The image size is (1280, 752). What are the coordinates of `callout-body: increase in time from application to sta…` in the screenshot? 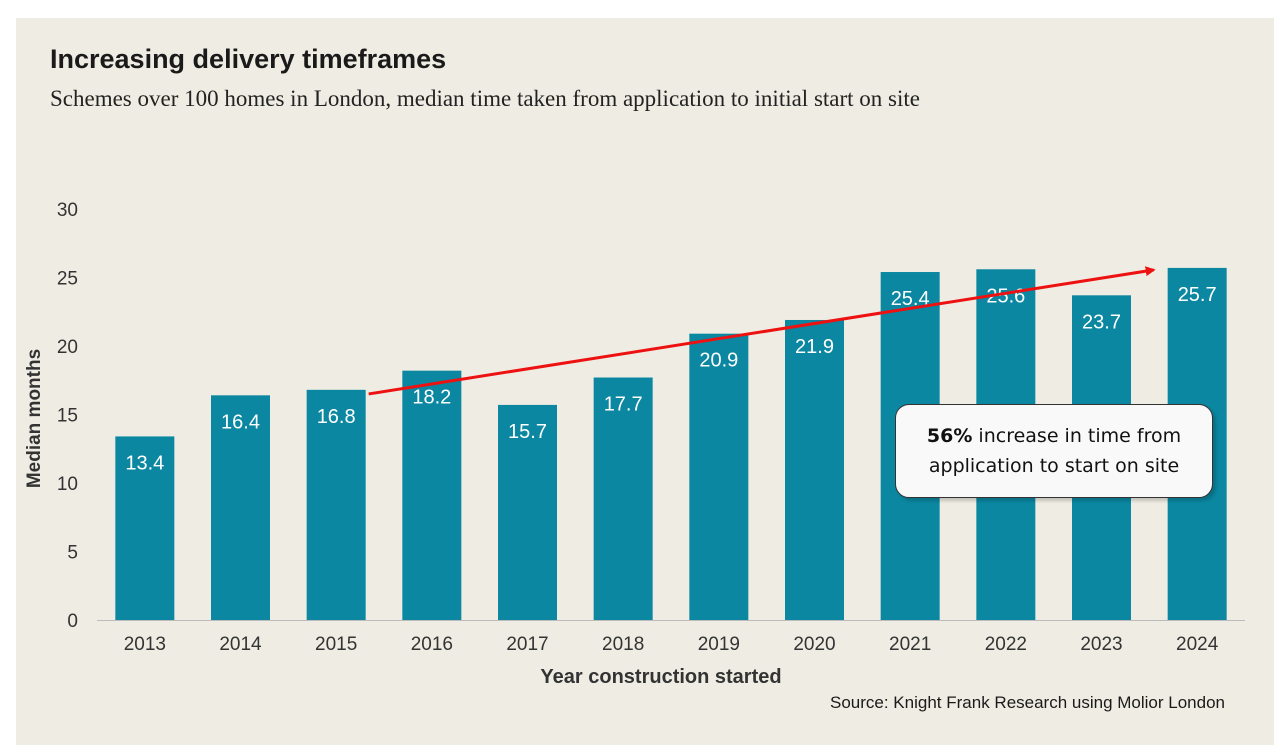 It's located at (1055, 451).